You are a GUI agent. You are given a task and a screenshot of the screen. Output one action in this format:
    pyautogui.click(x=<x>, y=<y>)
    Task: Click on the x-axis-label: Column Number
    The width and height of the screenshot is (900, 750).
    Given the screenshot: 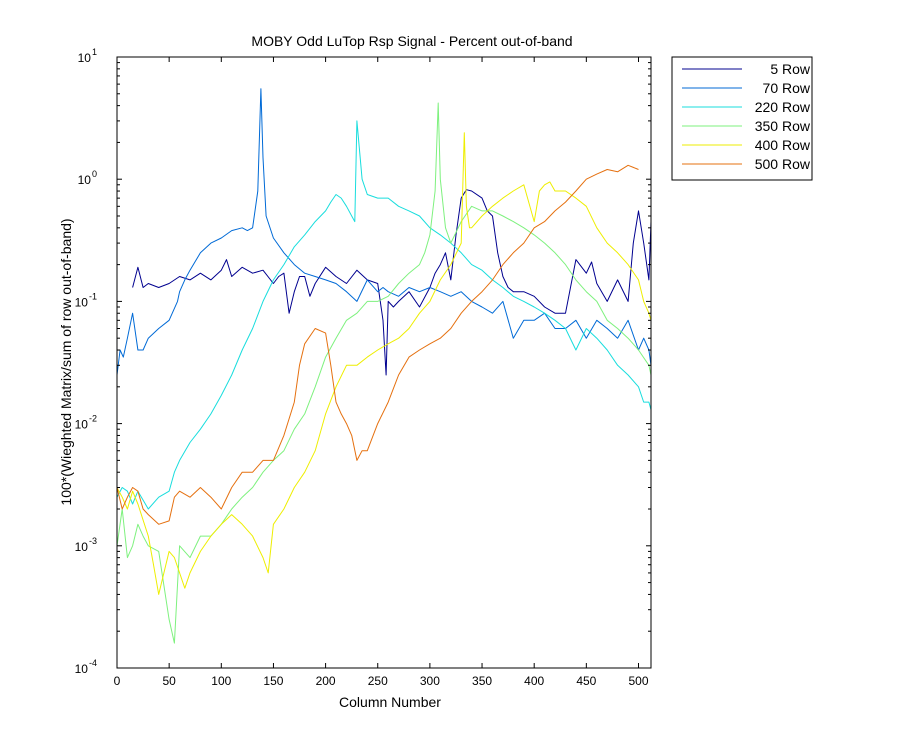 What is the action you would take?
    pyautogui.click(x=390, y=702)
    